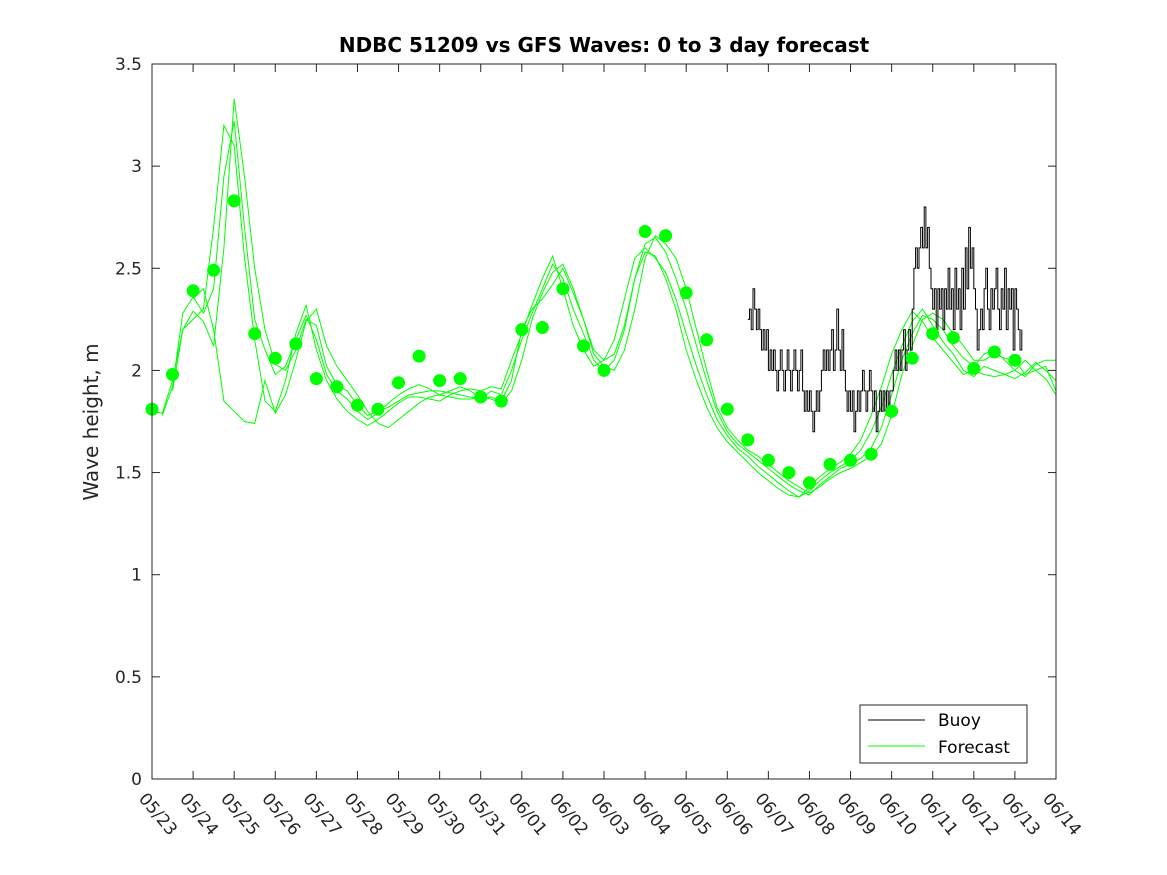  I want to click on y-axis-label: Wave height, m, so click(91, 421).